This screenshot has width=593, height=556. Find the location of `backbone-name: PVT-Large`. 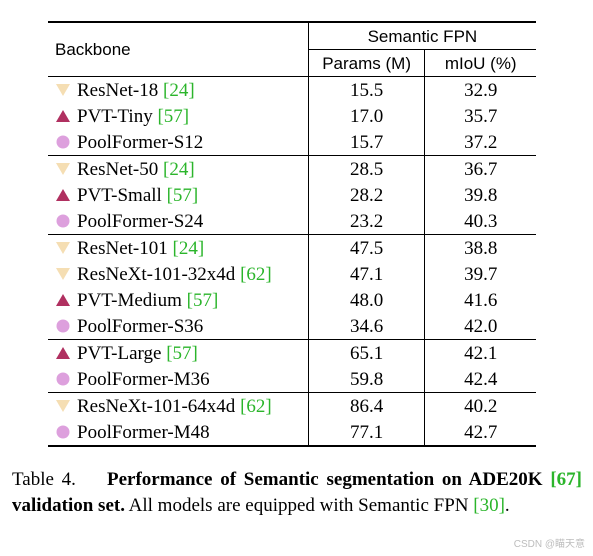

backbone-name: PVT-Large is located at coordinates (119, 353).